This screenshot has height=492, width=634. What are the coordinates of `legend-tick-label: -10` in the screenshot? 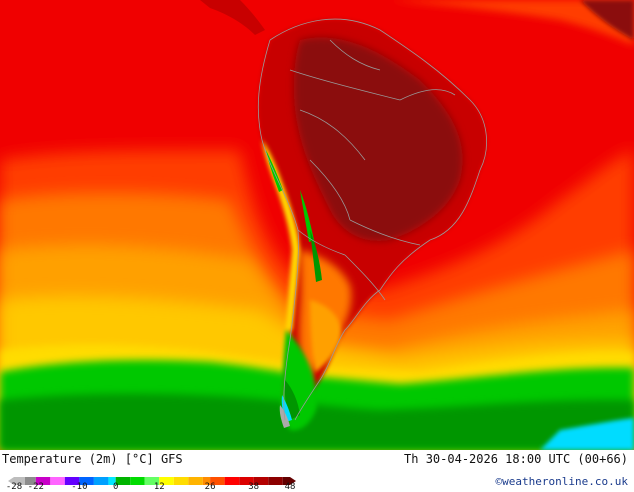 It's located at (79, 487).